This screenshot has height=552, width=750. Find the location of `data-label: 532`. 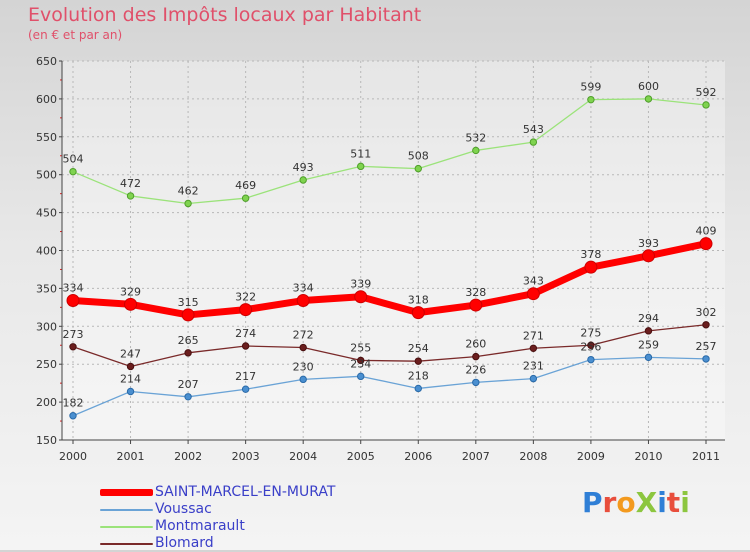

data-label: 532 is located at coordinates (475, 137).